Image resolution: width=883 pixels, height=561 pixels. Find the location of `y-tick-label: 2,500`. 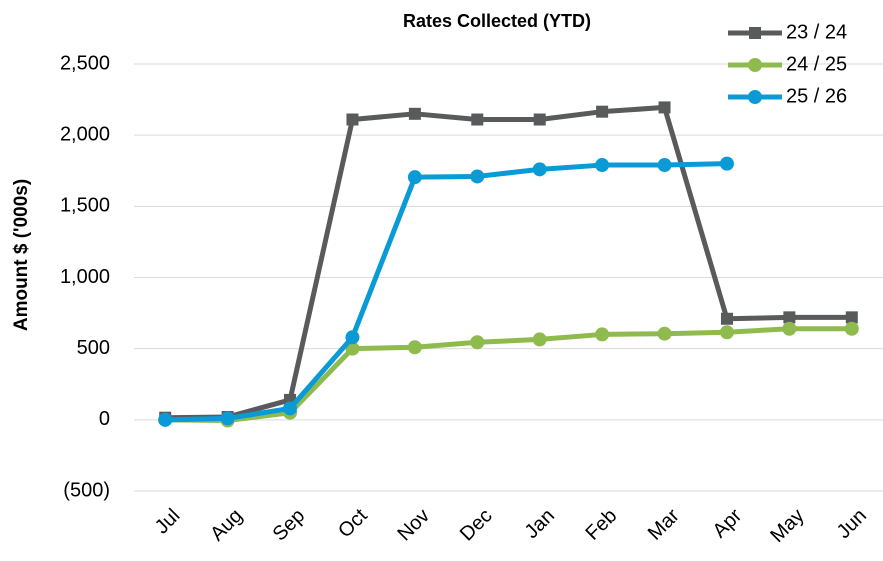

y-tick-label: 2,500 is located at coordinates (85, 63).